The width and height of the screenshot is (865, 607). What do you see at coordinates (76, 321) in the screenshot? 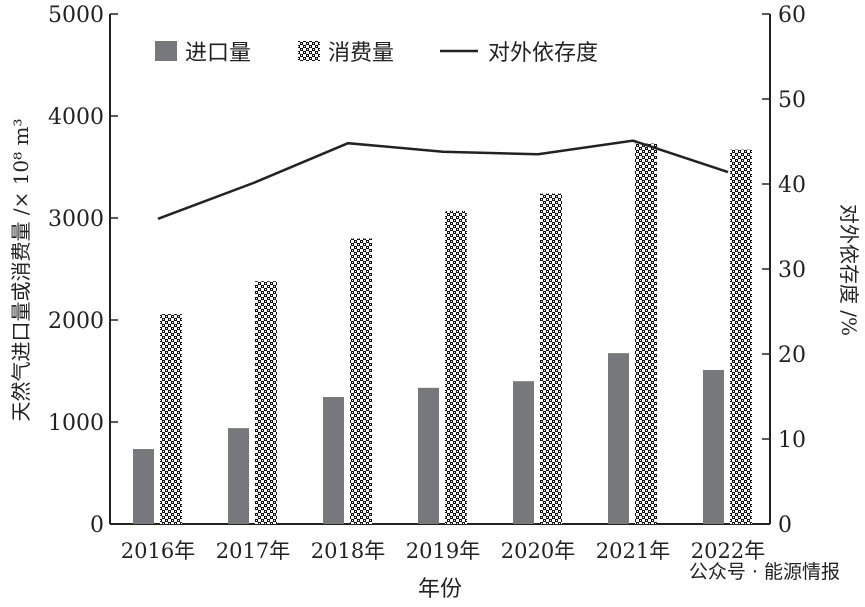
I see `y-tick-label: 2000` at bounding box center [76, 321].